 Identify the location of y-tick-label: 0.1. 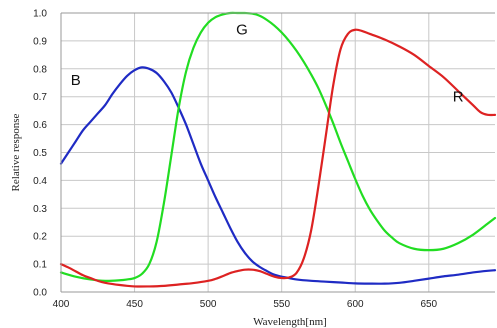
(40, 265).